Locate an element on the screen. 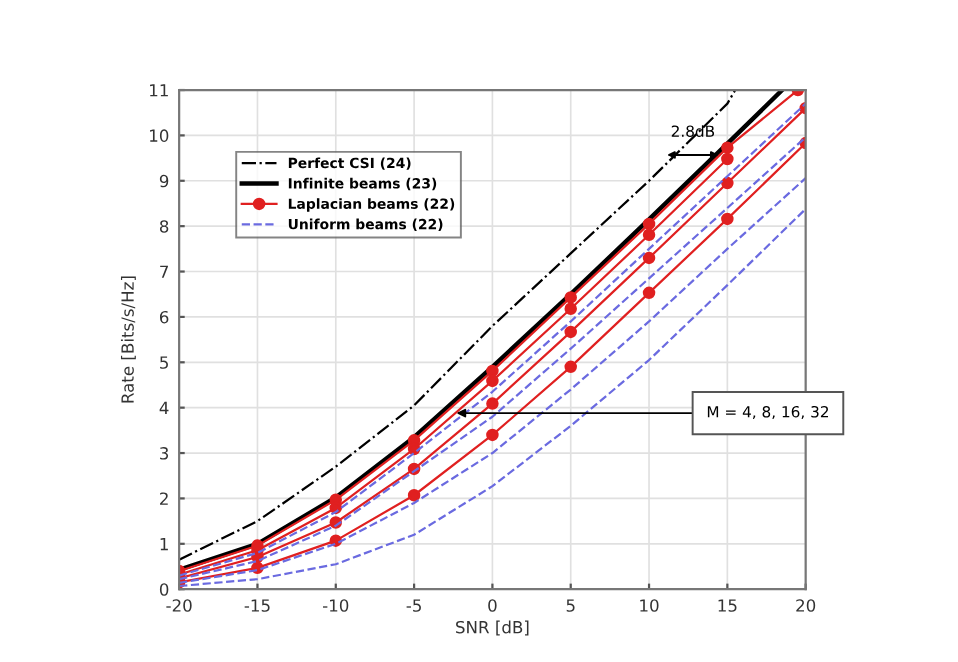 The width and height of the screenshot is (958, 662). x-tick-label: 15 is located at coordinates (727, 605).